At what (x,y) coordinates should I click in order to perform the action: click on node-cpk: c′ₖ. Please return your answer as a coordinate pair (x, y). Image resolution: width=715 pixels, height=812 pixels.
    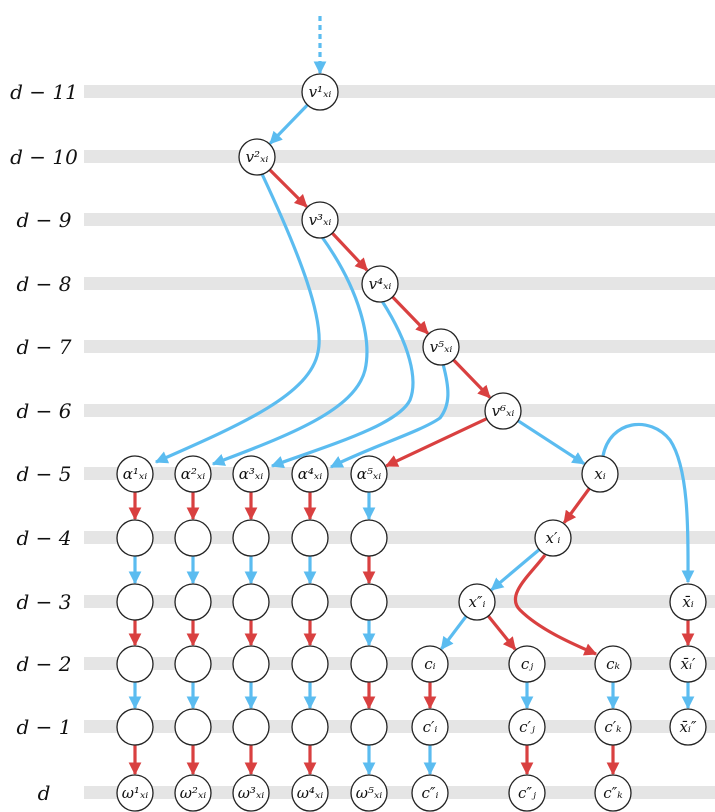
    Looking at the image, I should click on (613, 727).